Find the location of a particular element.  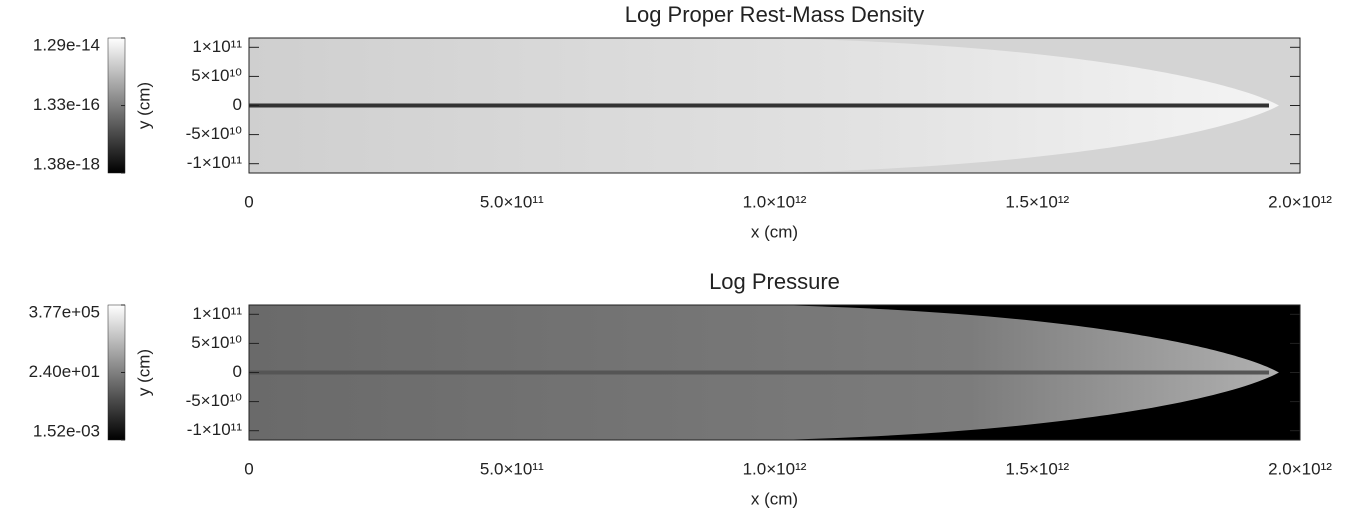

colorbar-tick-label: 1.29e-14 is located at coordinates (66, 44).